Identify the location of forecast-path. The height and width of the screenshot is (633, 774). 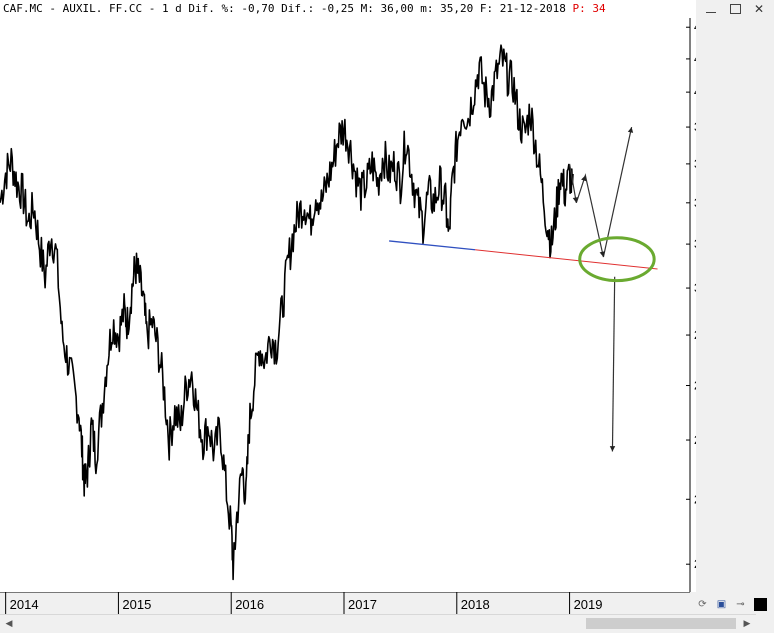
(600, 192).